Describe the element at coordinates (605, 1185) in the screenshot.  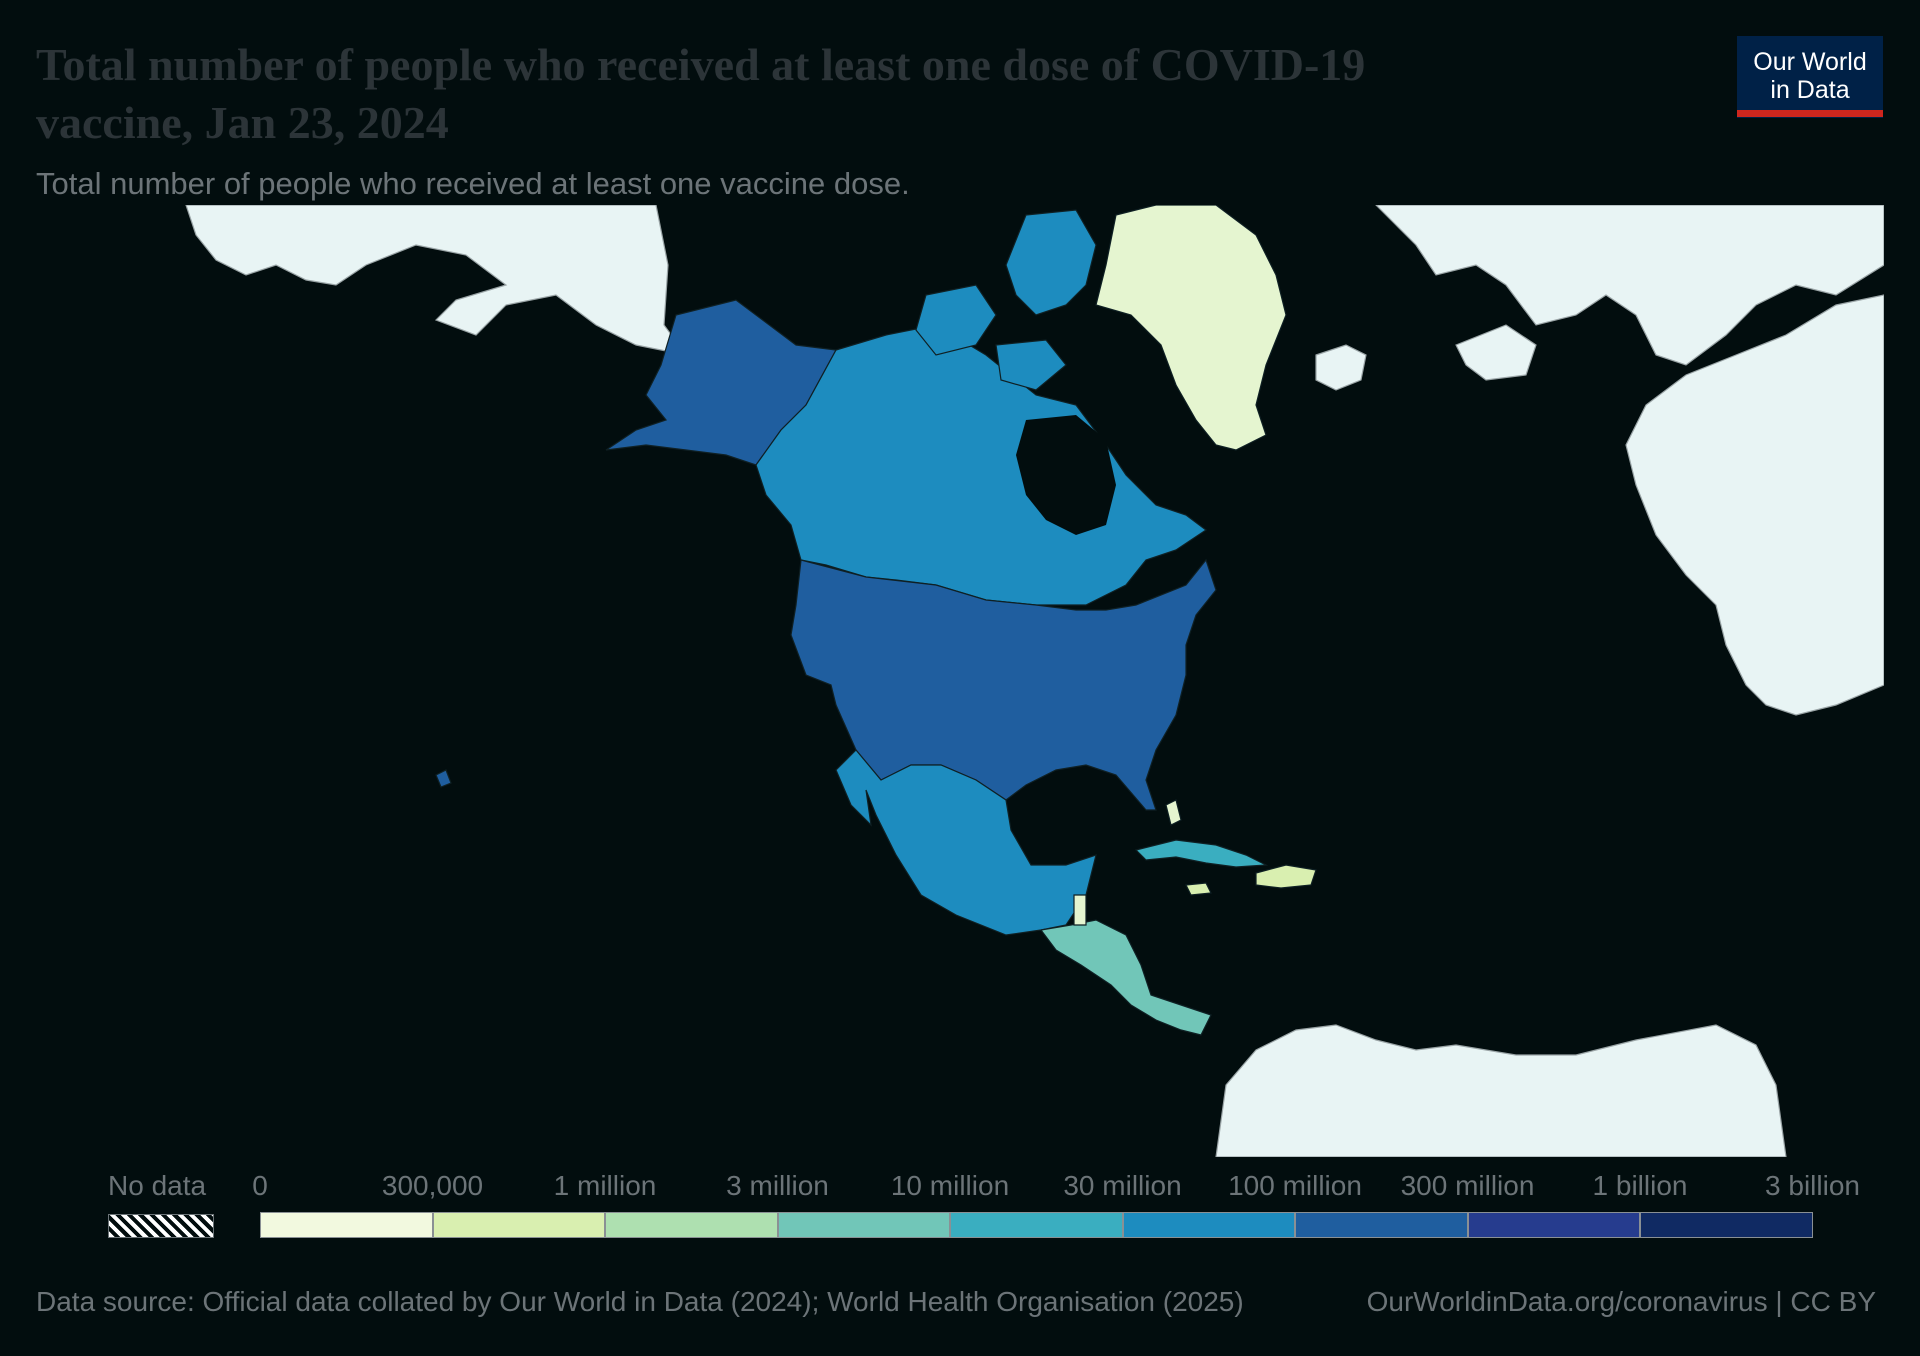
I see `legend-tick-label: 1 million` at that location.